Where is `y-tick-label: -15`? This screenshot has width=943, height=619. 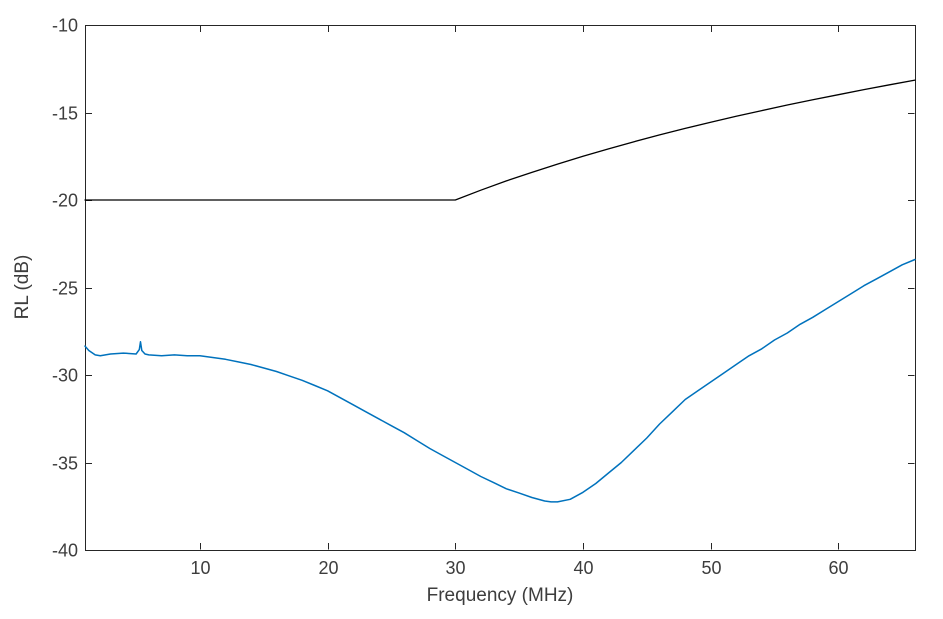
y-tick-label: -15 is located at coordinates (65, 114).